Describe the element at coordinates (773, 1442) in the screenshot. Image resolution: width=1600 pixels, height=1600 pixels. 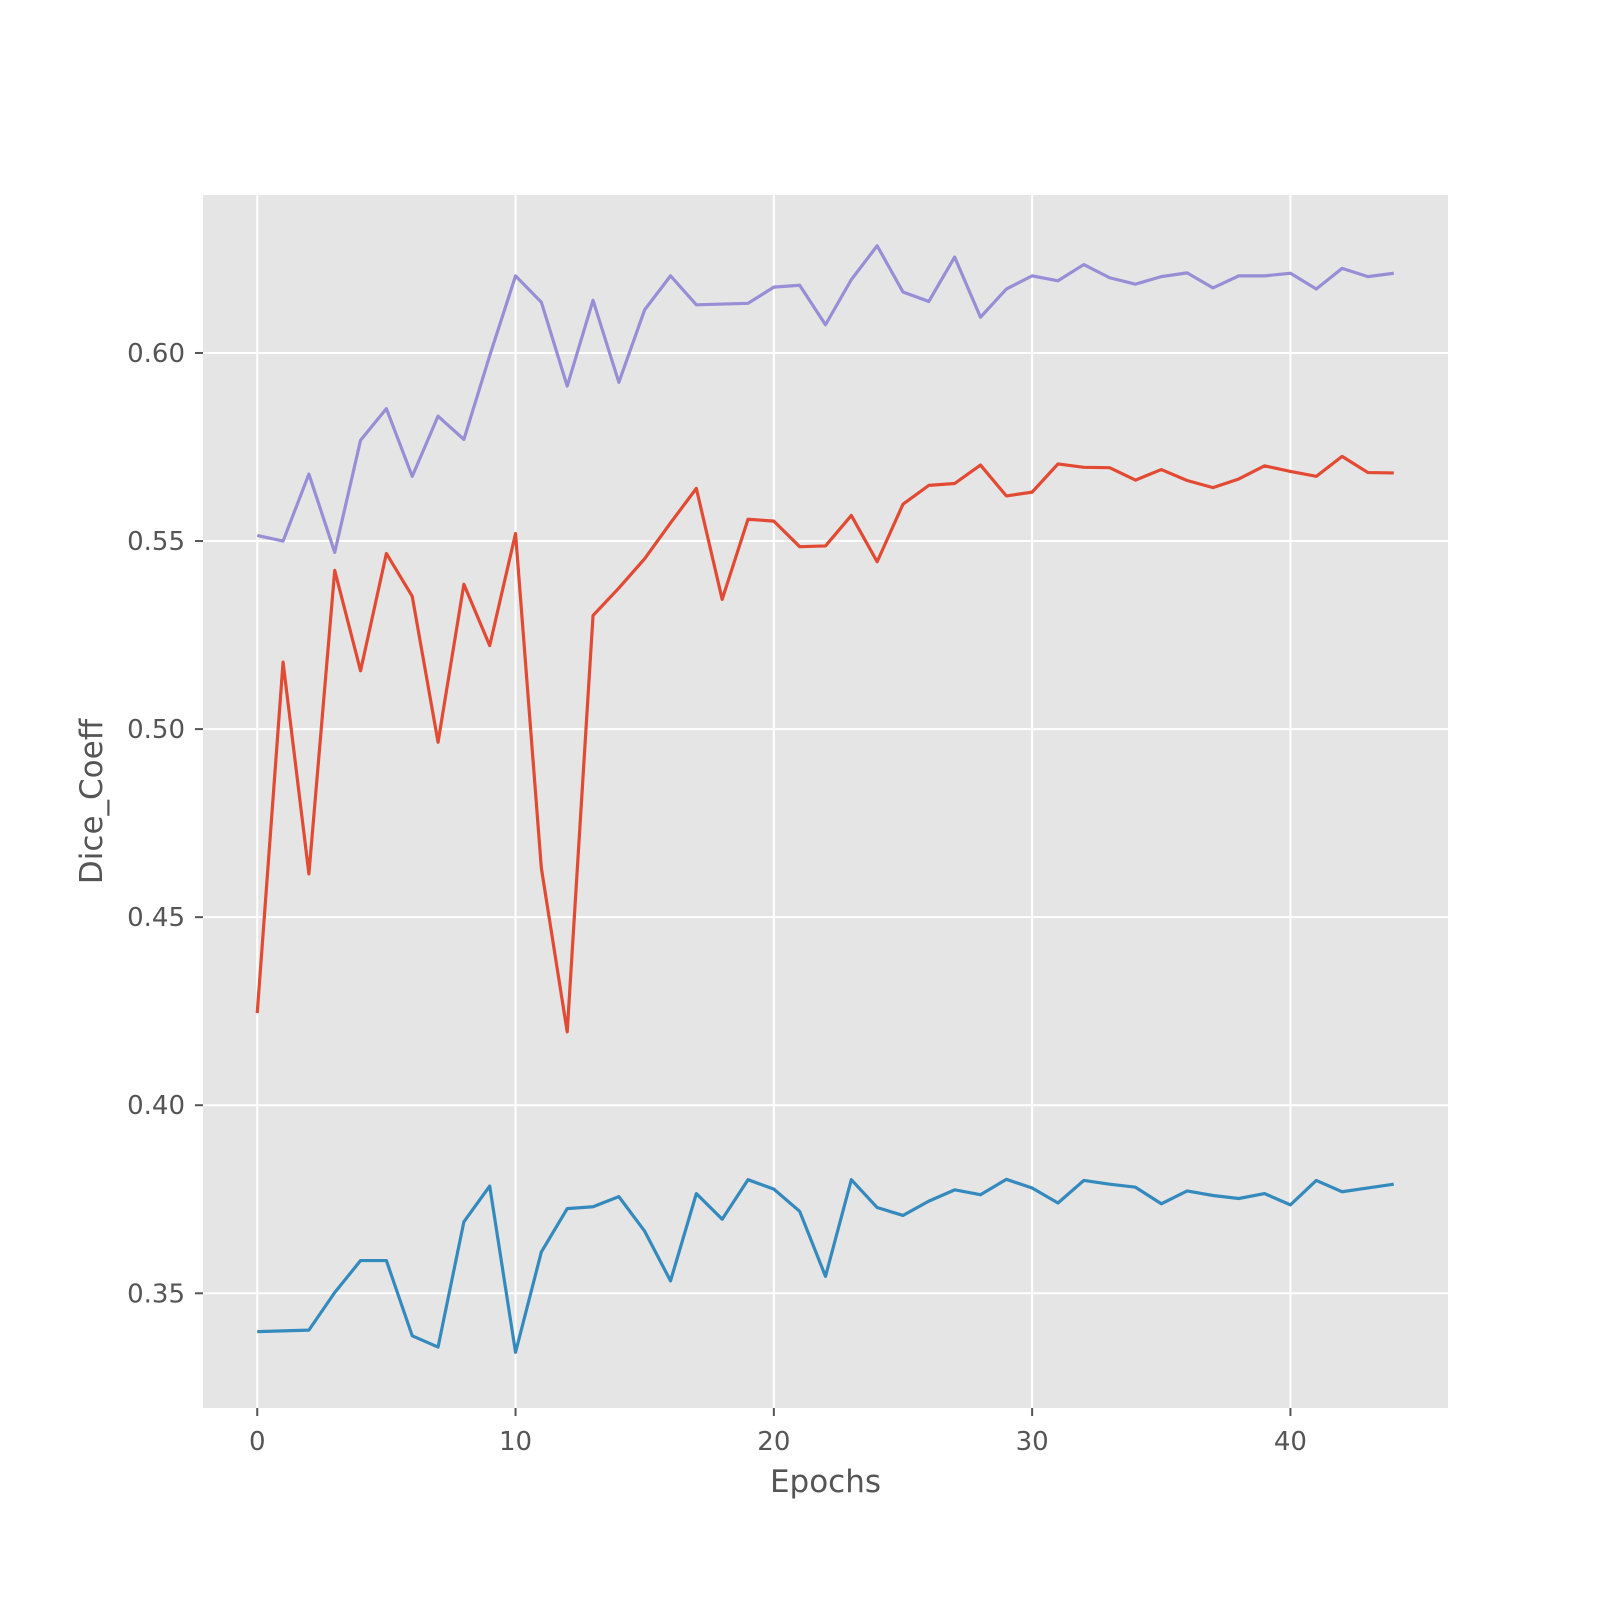
I see `x-tick-label: 20` at that location.